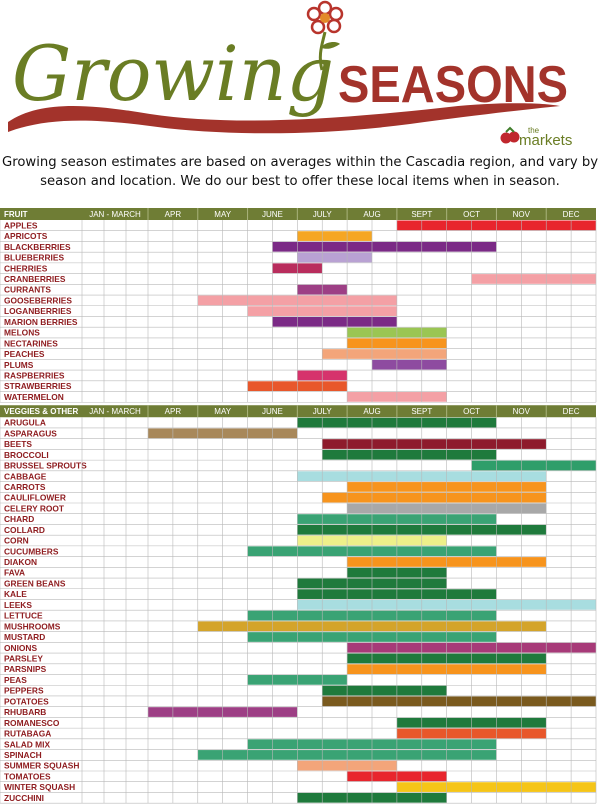 The width and height of the screenshot is (600, 810). Describe the element at coordinates (24, 354) in the screenshot. I see `row-label: PEACHES` at that location.